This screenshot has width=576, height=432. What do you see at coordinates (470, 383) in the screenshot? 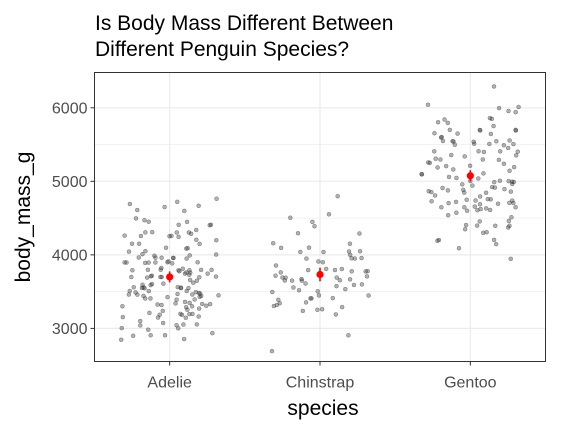
I see `x-tick-label: Gentoo` at bounding box center [470, 383].